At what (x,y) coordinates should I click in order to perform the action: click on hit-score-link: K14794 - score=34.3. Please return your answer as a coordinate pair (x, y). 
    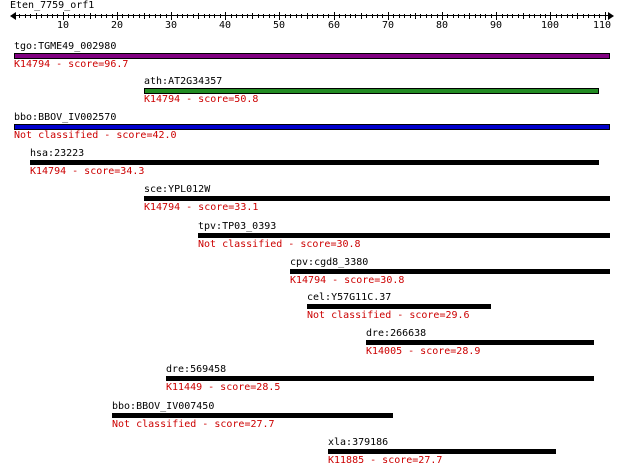
    Looking at the image, I should click on (87, 171).